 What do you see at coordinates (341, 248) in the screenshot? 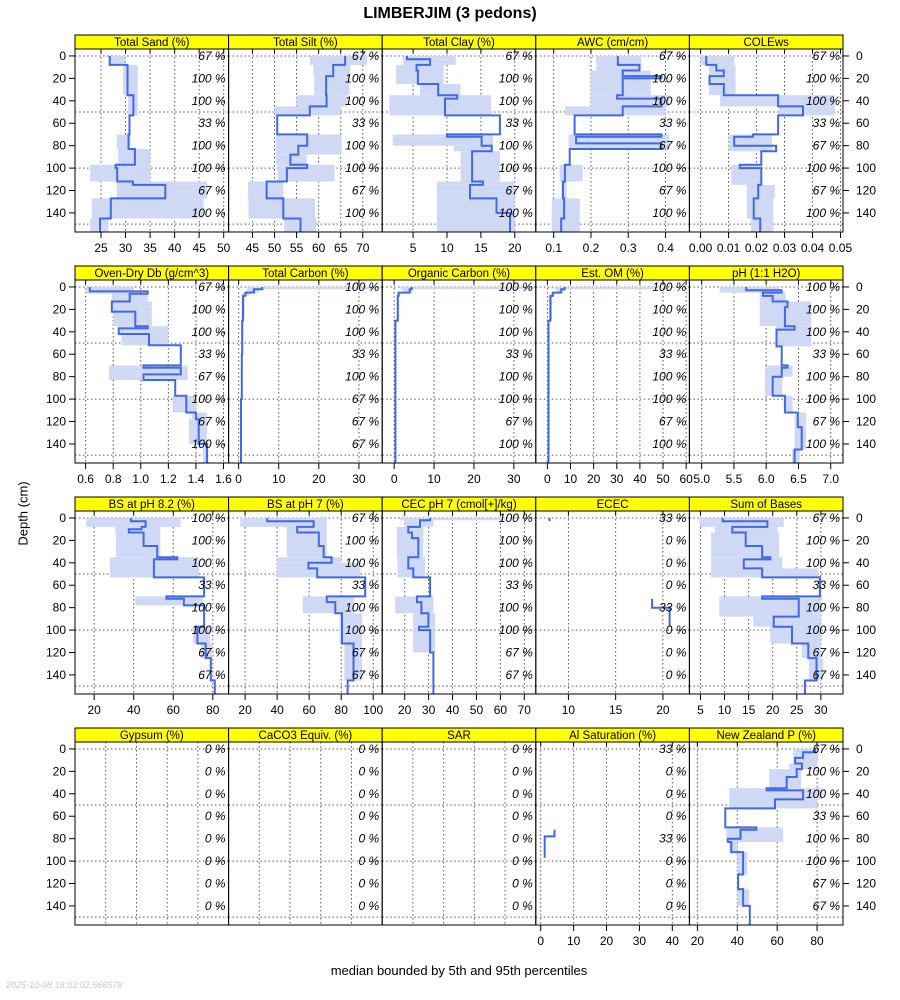
I see `x-tick-label: 65` at bounding box center [341, 248].